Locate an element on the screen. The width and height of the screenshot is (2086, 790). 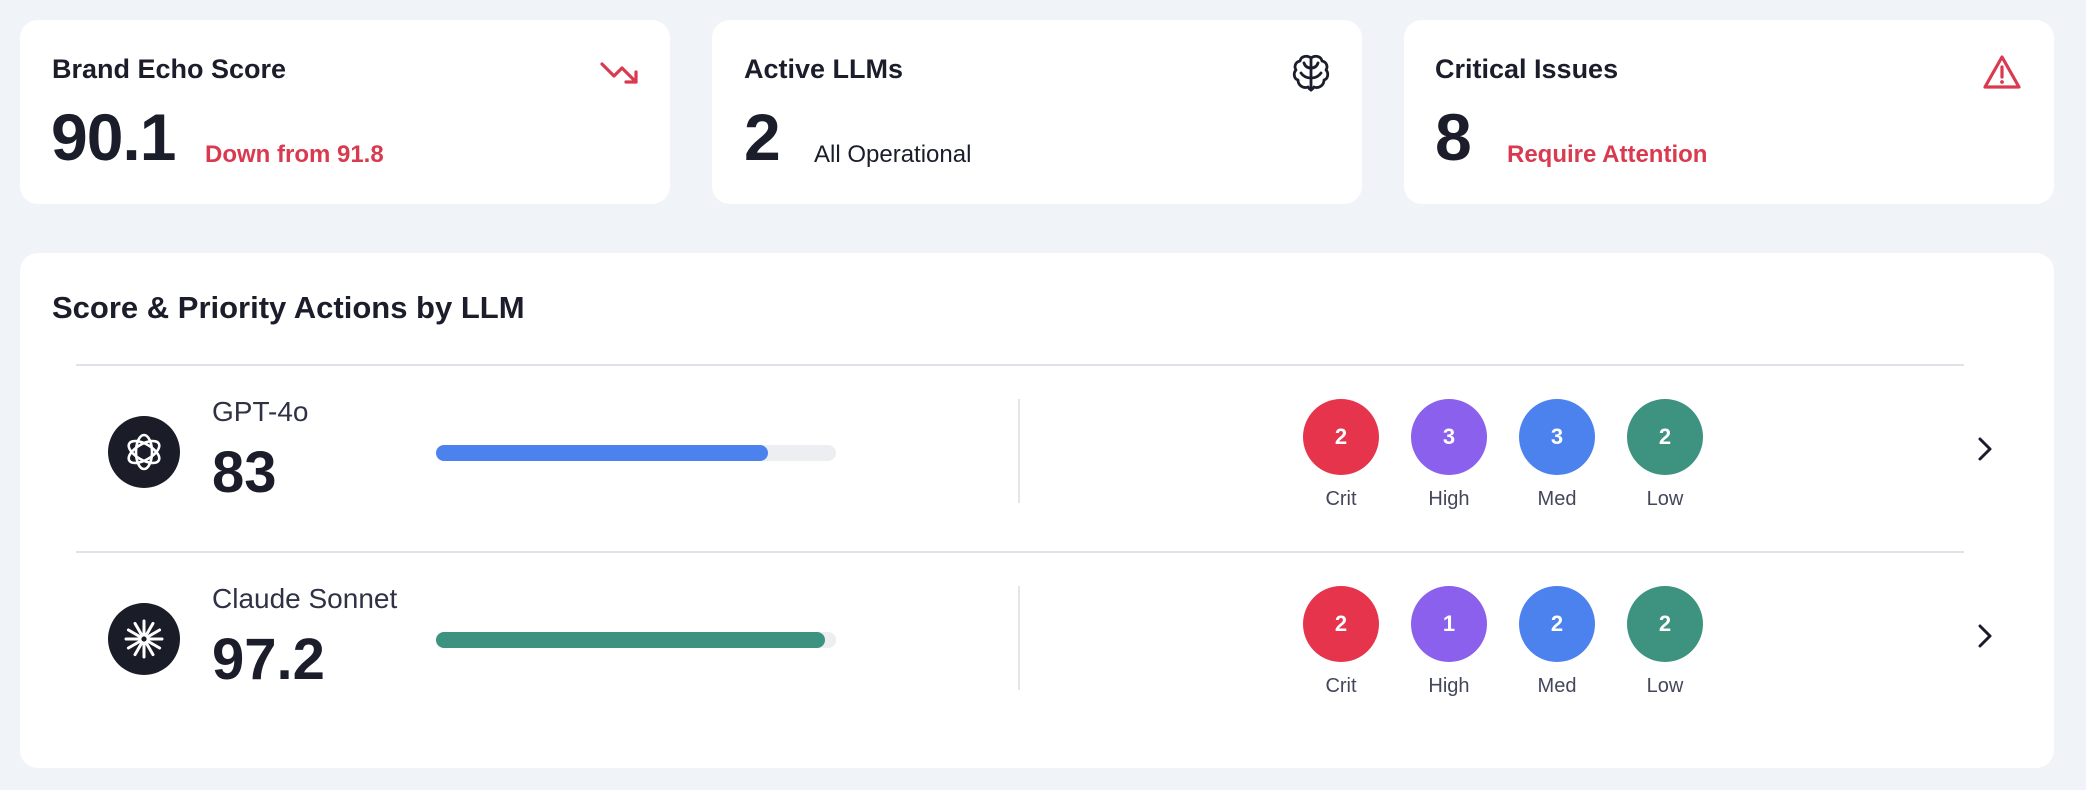
llm-name: GPT-4o is located at coordinates (260, 411).